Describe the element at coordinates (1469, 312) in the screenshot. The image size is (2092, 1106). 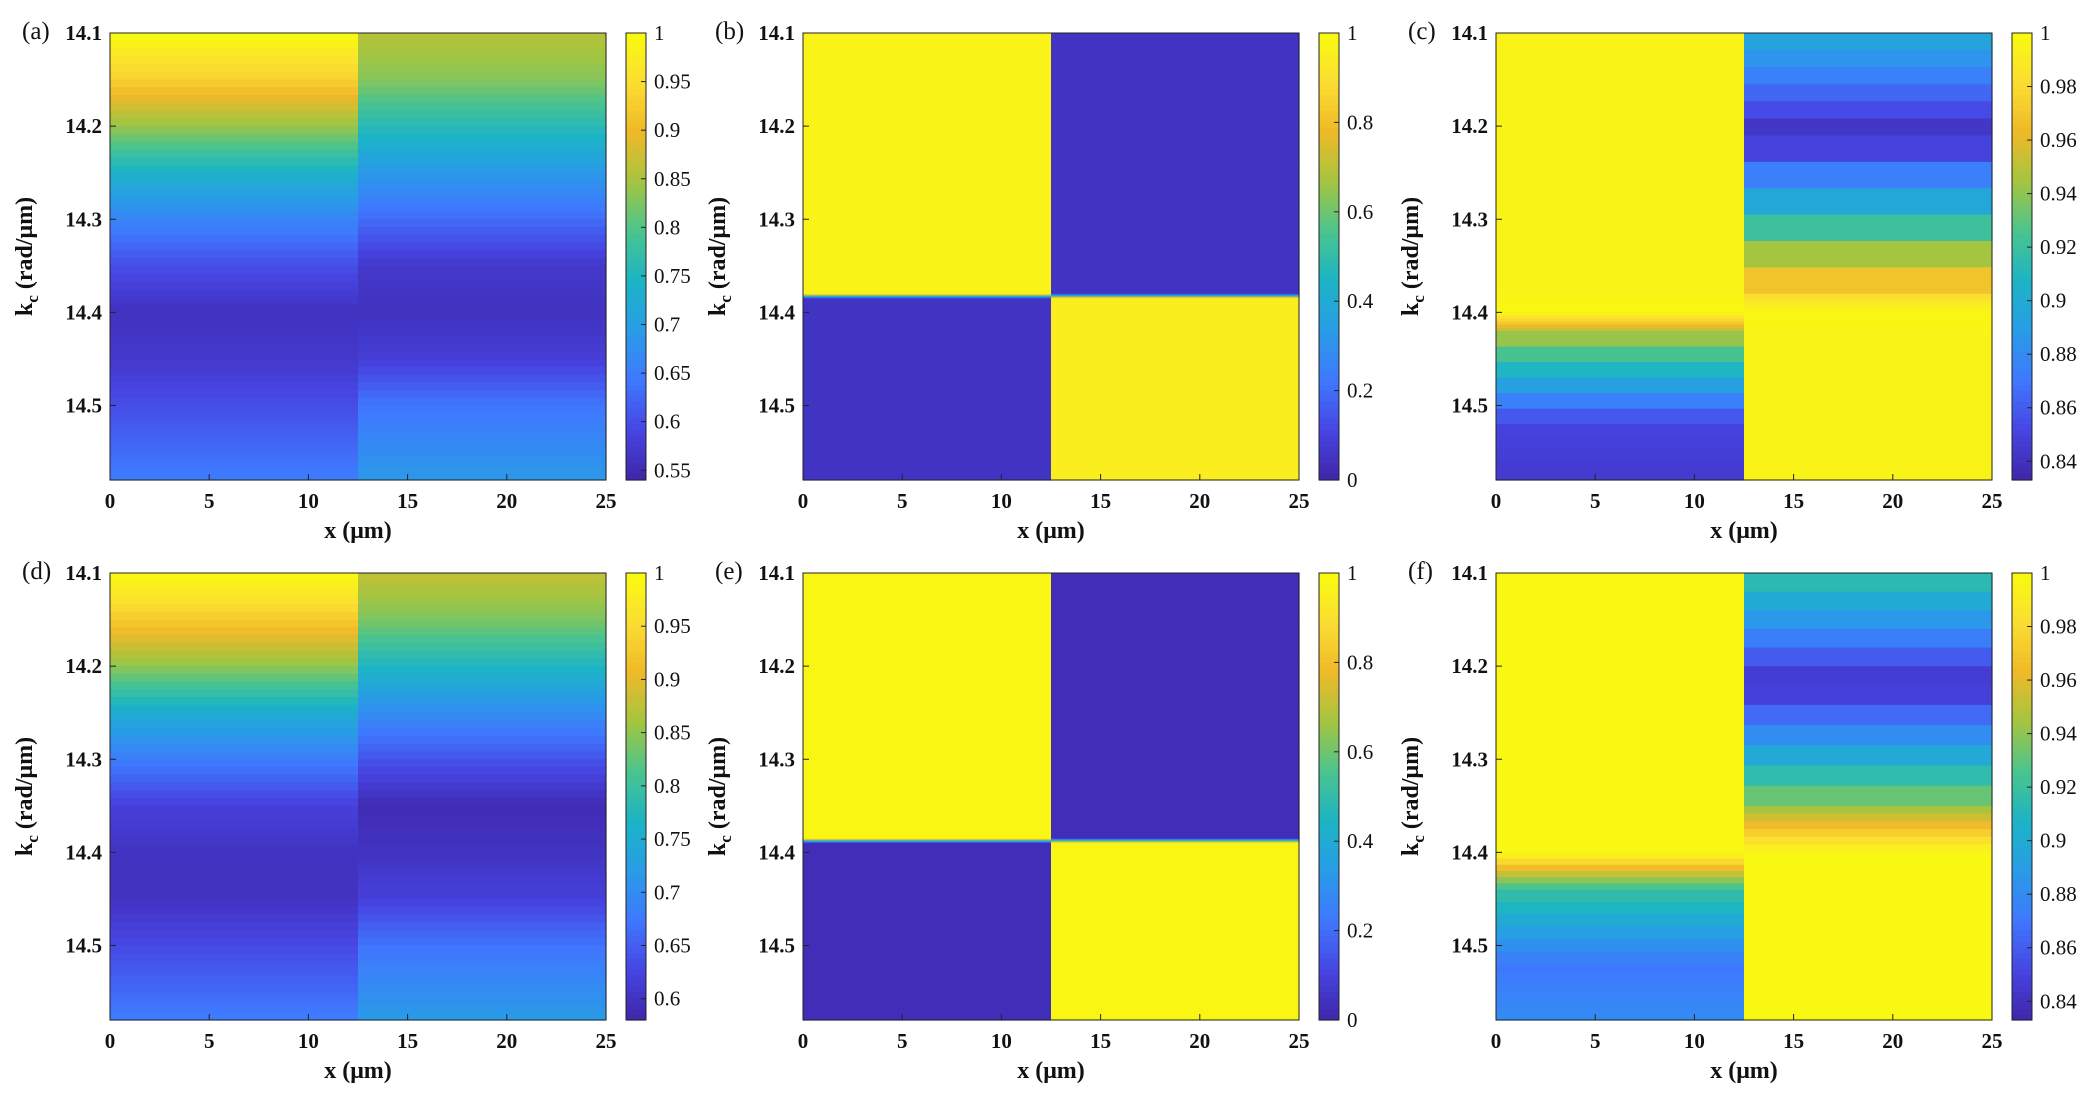
I see `y-tick-label: 14.4` at that location.